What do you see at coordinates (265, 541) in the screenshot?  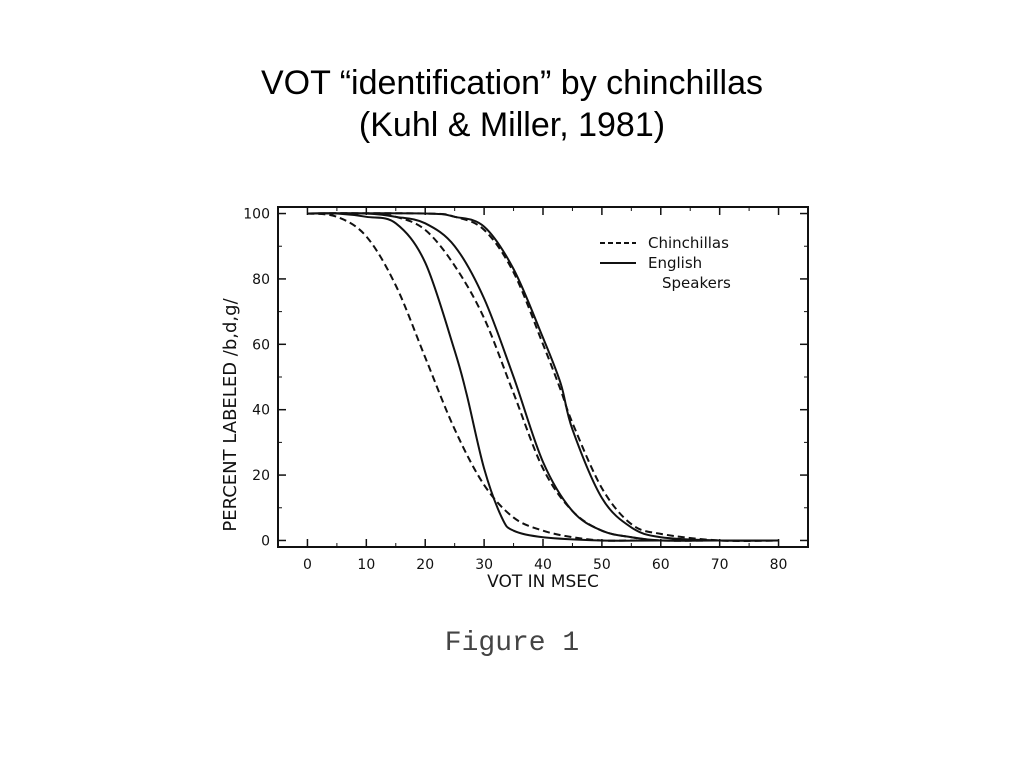 I see `y-tick-label: 0` at bounding box center [265, 541].